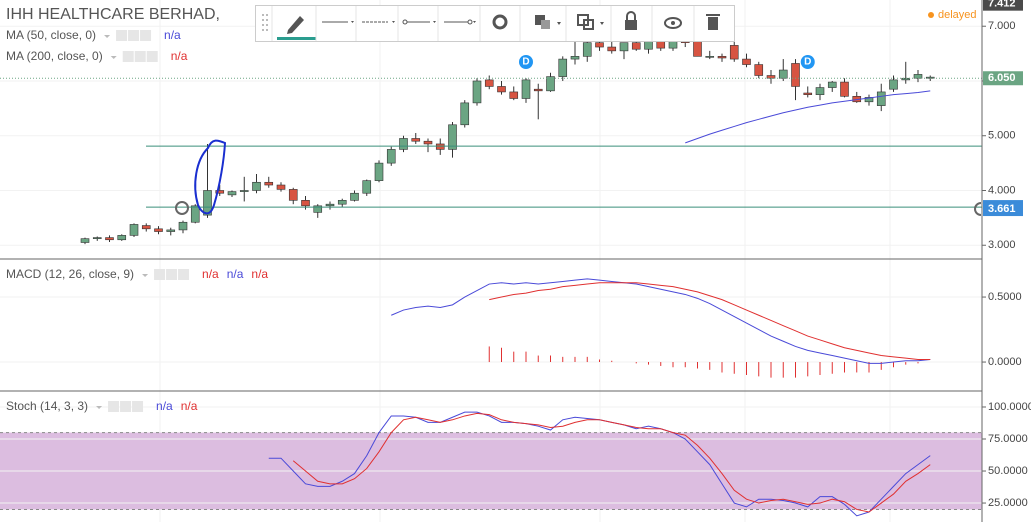  Describe the element at coordinates (713, 15) in the screenshot. I see `delete-lid` at that location.